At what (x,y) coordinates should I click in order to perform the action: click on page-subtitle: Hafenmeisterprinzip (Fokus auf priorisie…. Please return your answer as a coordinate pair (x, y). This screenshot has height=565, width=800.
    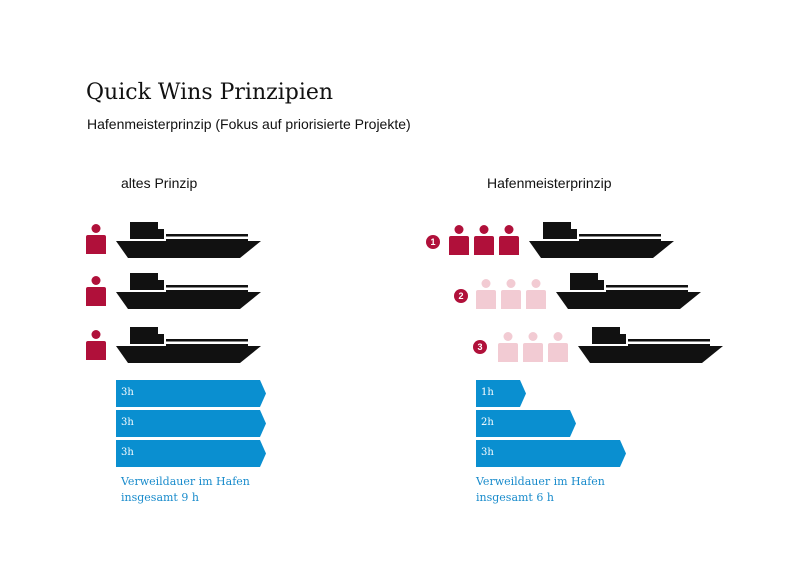
    Looking at the image, I should click on (249, 124).